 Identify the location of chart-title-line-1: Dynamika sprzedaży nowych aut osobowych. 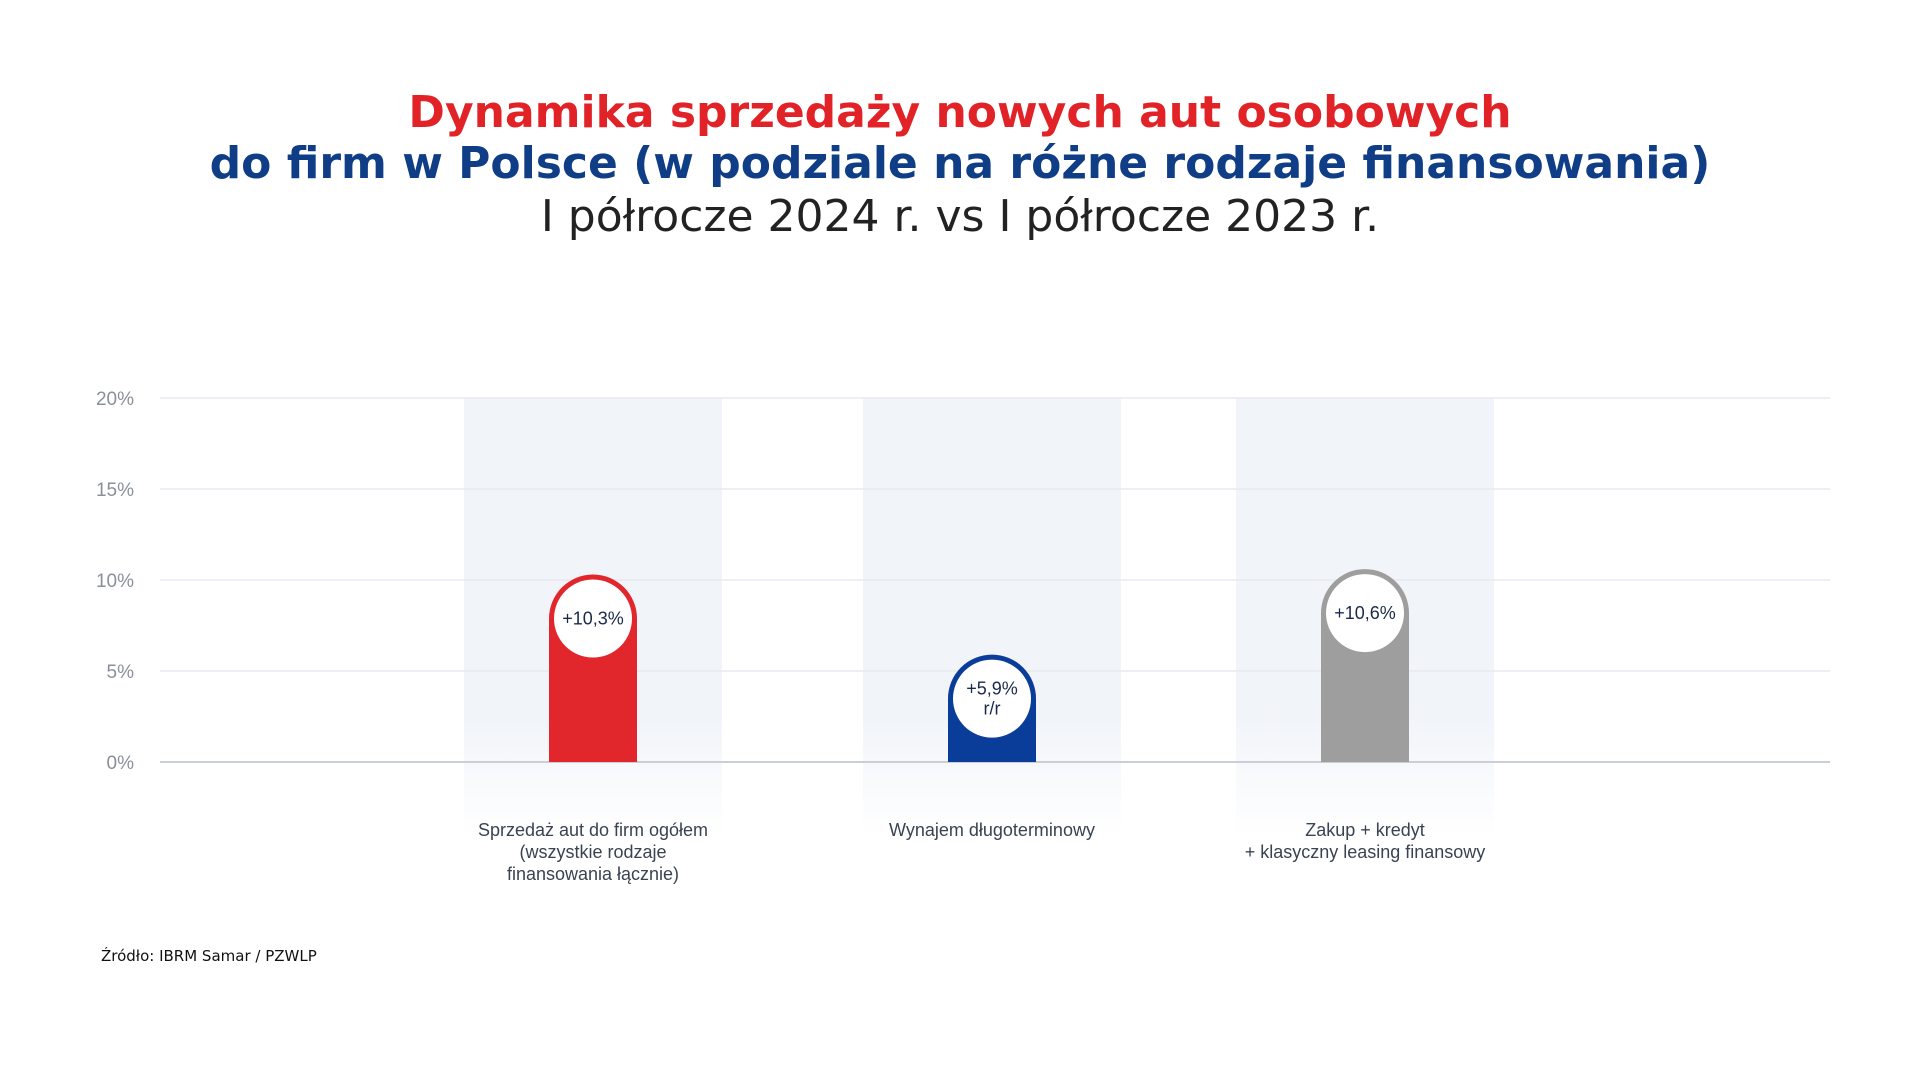
(960, 112).